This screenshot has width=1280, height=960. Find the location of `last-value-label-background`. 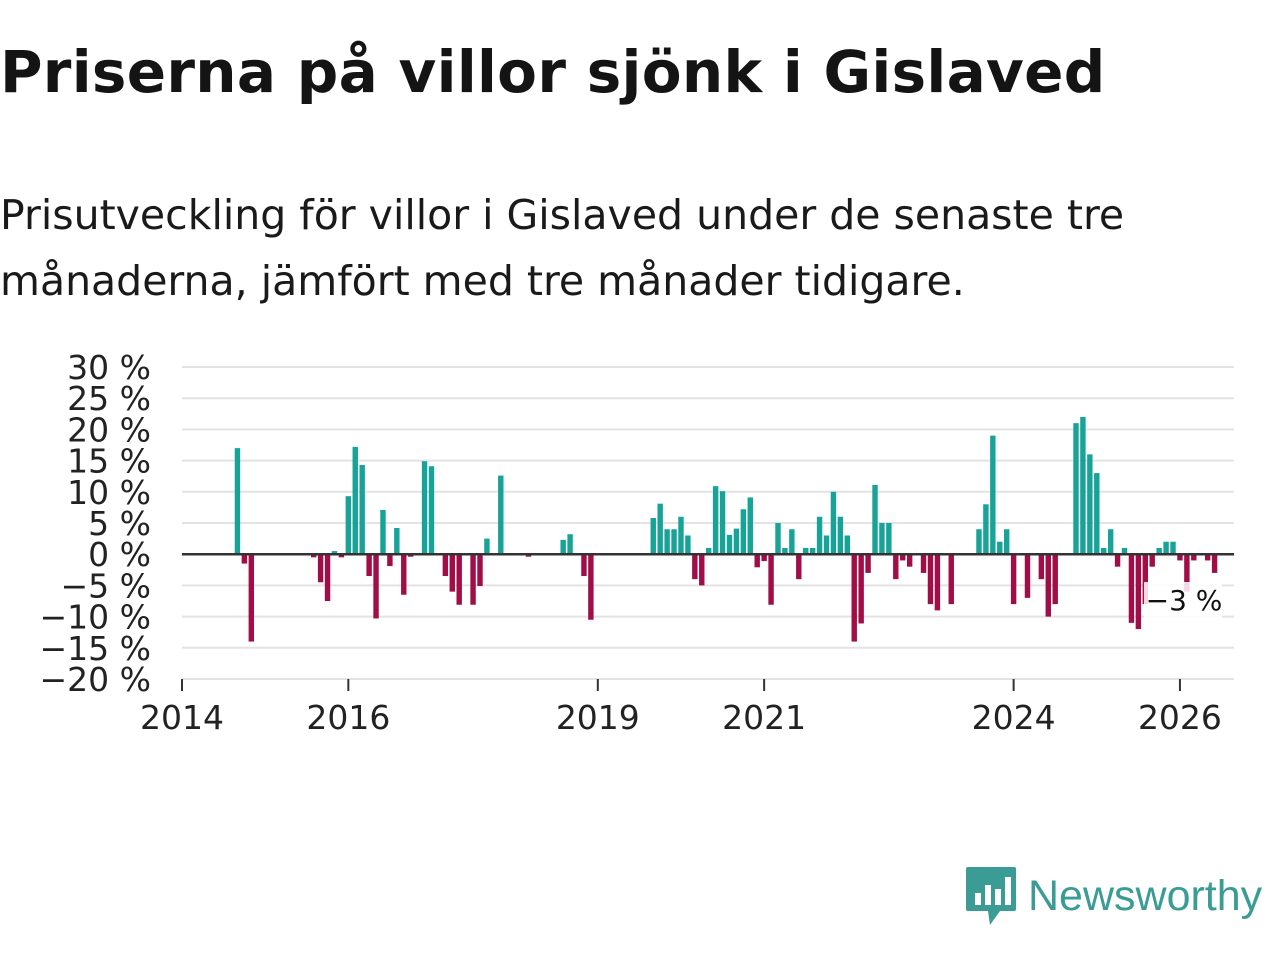

last-value-label-background is located at coordinates (1183, 600).